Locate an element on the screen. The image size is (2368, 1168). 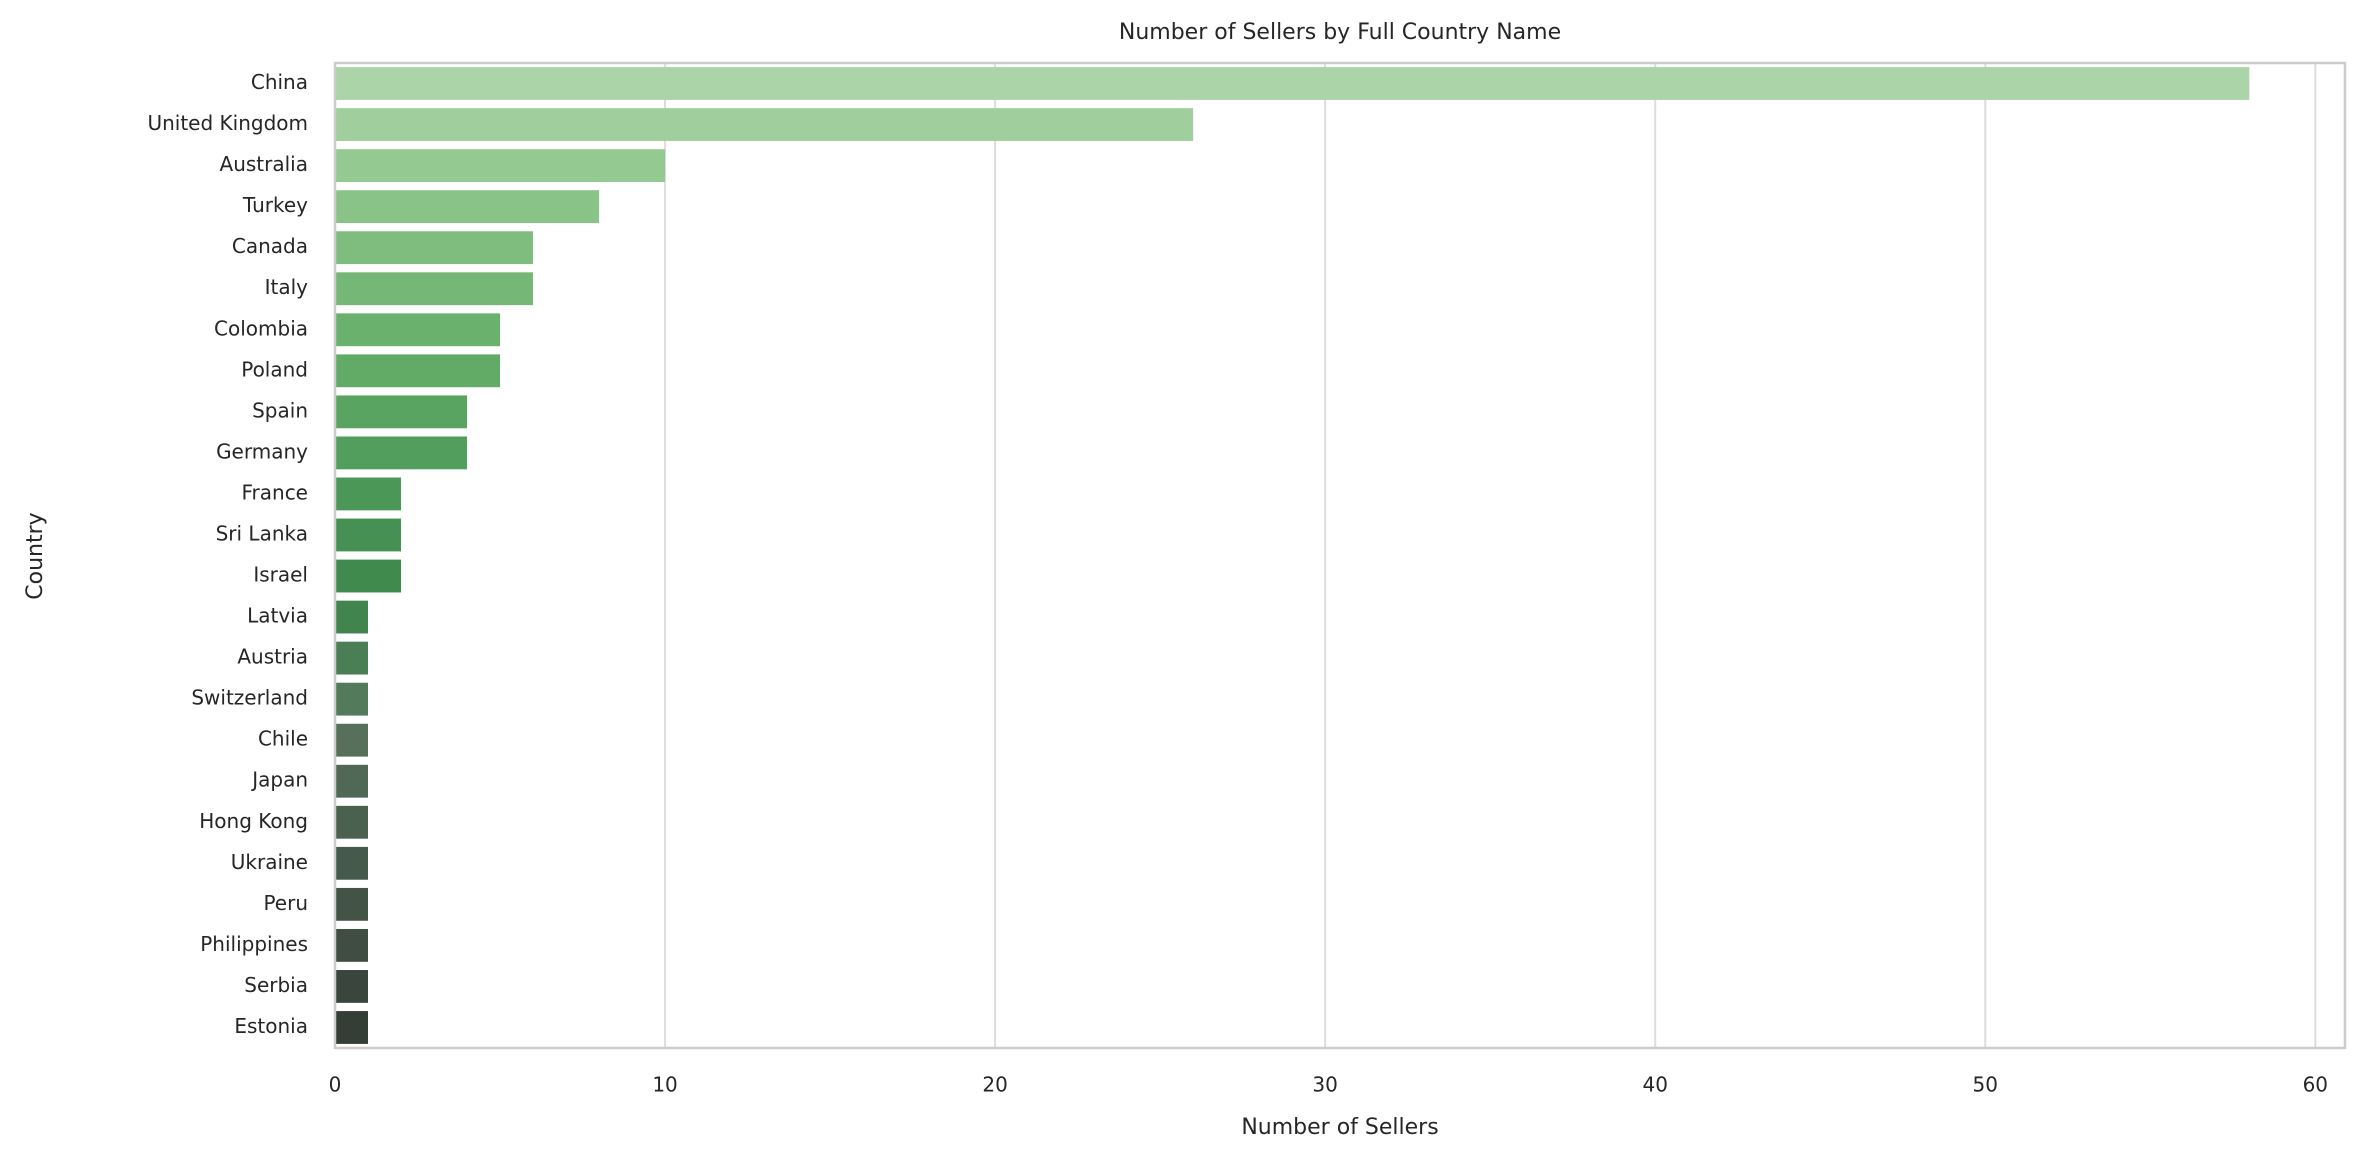
y-tick-label: Spain is located at coordinates (280, 410).